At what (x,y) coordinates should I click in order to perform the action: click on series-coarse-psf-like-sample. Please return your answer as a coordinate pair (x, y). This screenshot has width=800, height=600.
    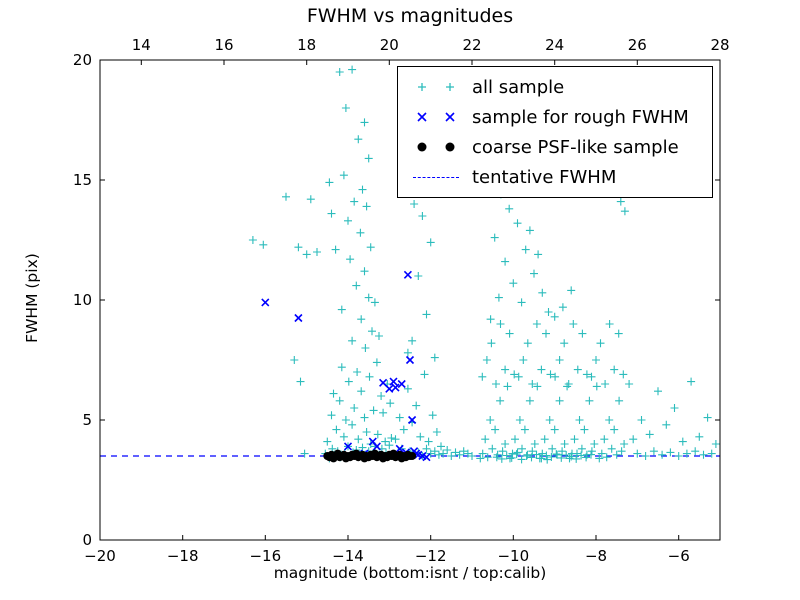
    Looking at the image, I should click on (370, 456).